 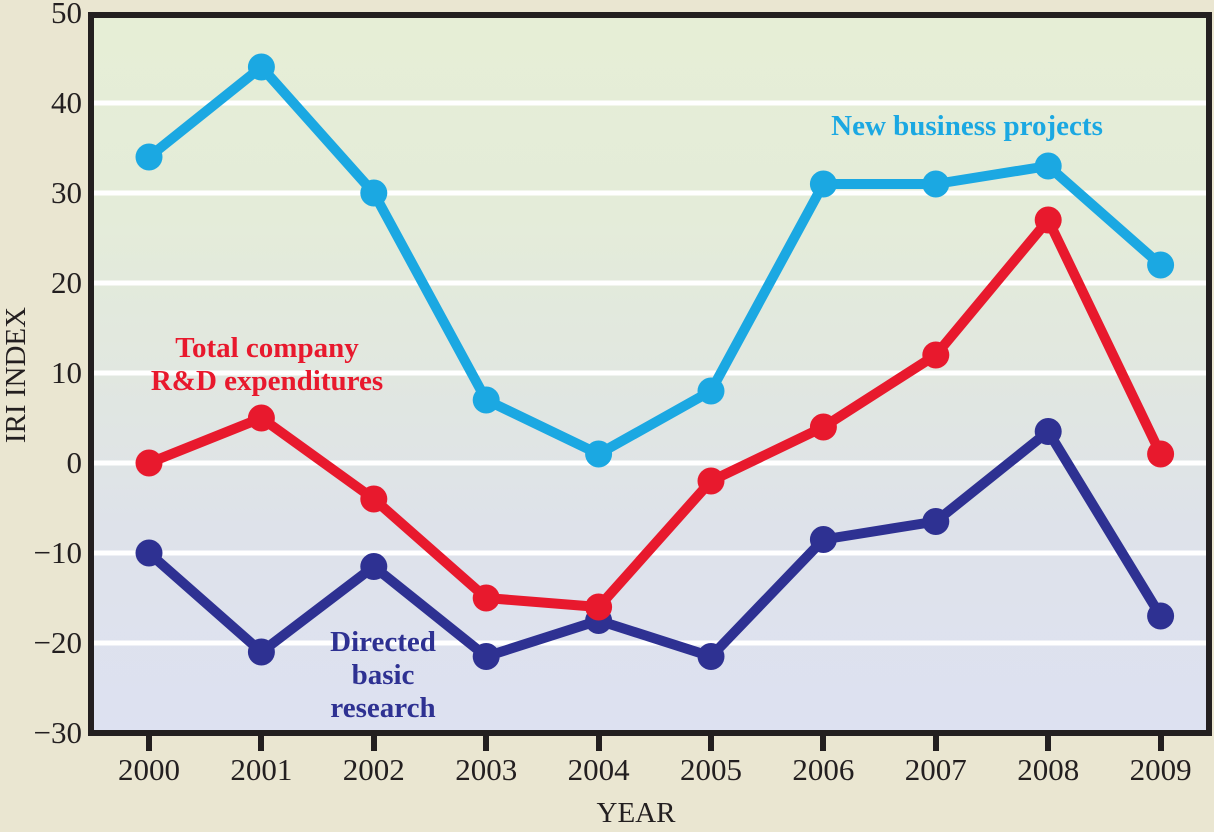 I want to click on x-tick-label-2002: 2002, so click(x=373, y=769).